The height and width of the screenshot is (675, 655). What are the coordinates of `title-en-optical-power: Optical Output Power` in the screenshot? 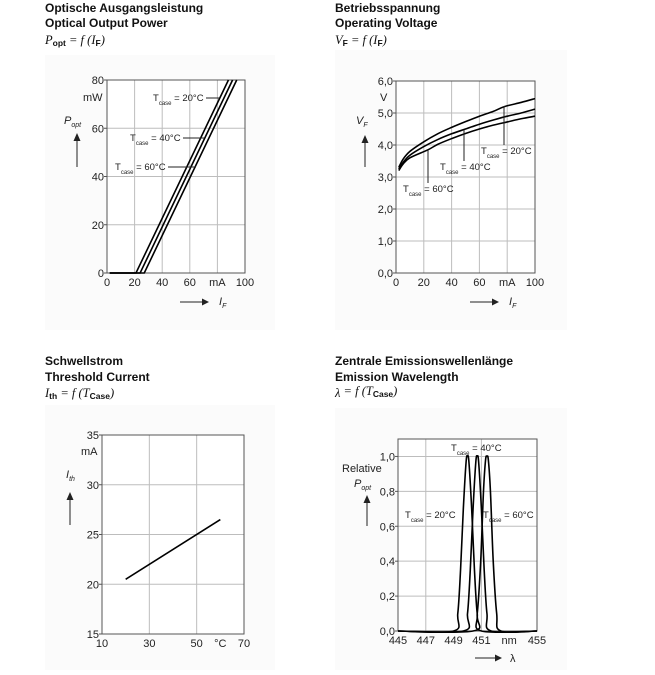 It's located at (106, 23).